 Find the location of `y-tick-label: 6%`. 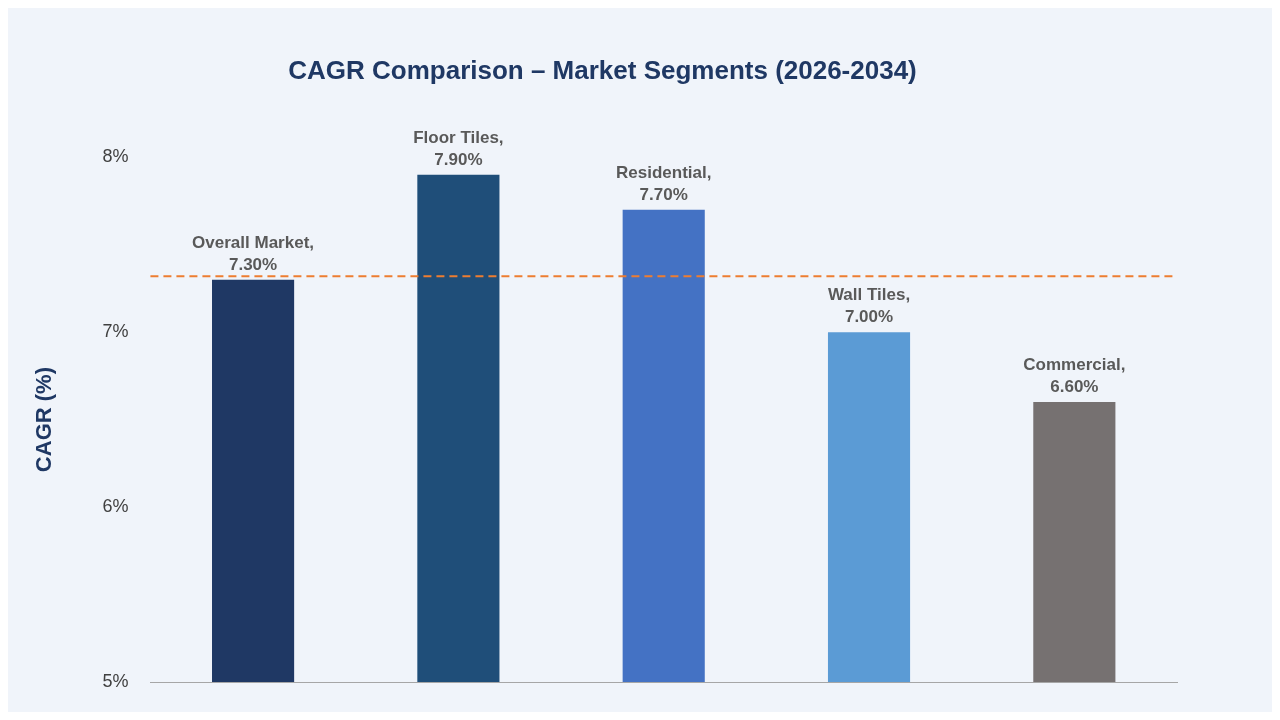

y-tick-label: 6% is located at coordinates (115, 506).